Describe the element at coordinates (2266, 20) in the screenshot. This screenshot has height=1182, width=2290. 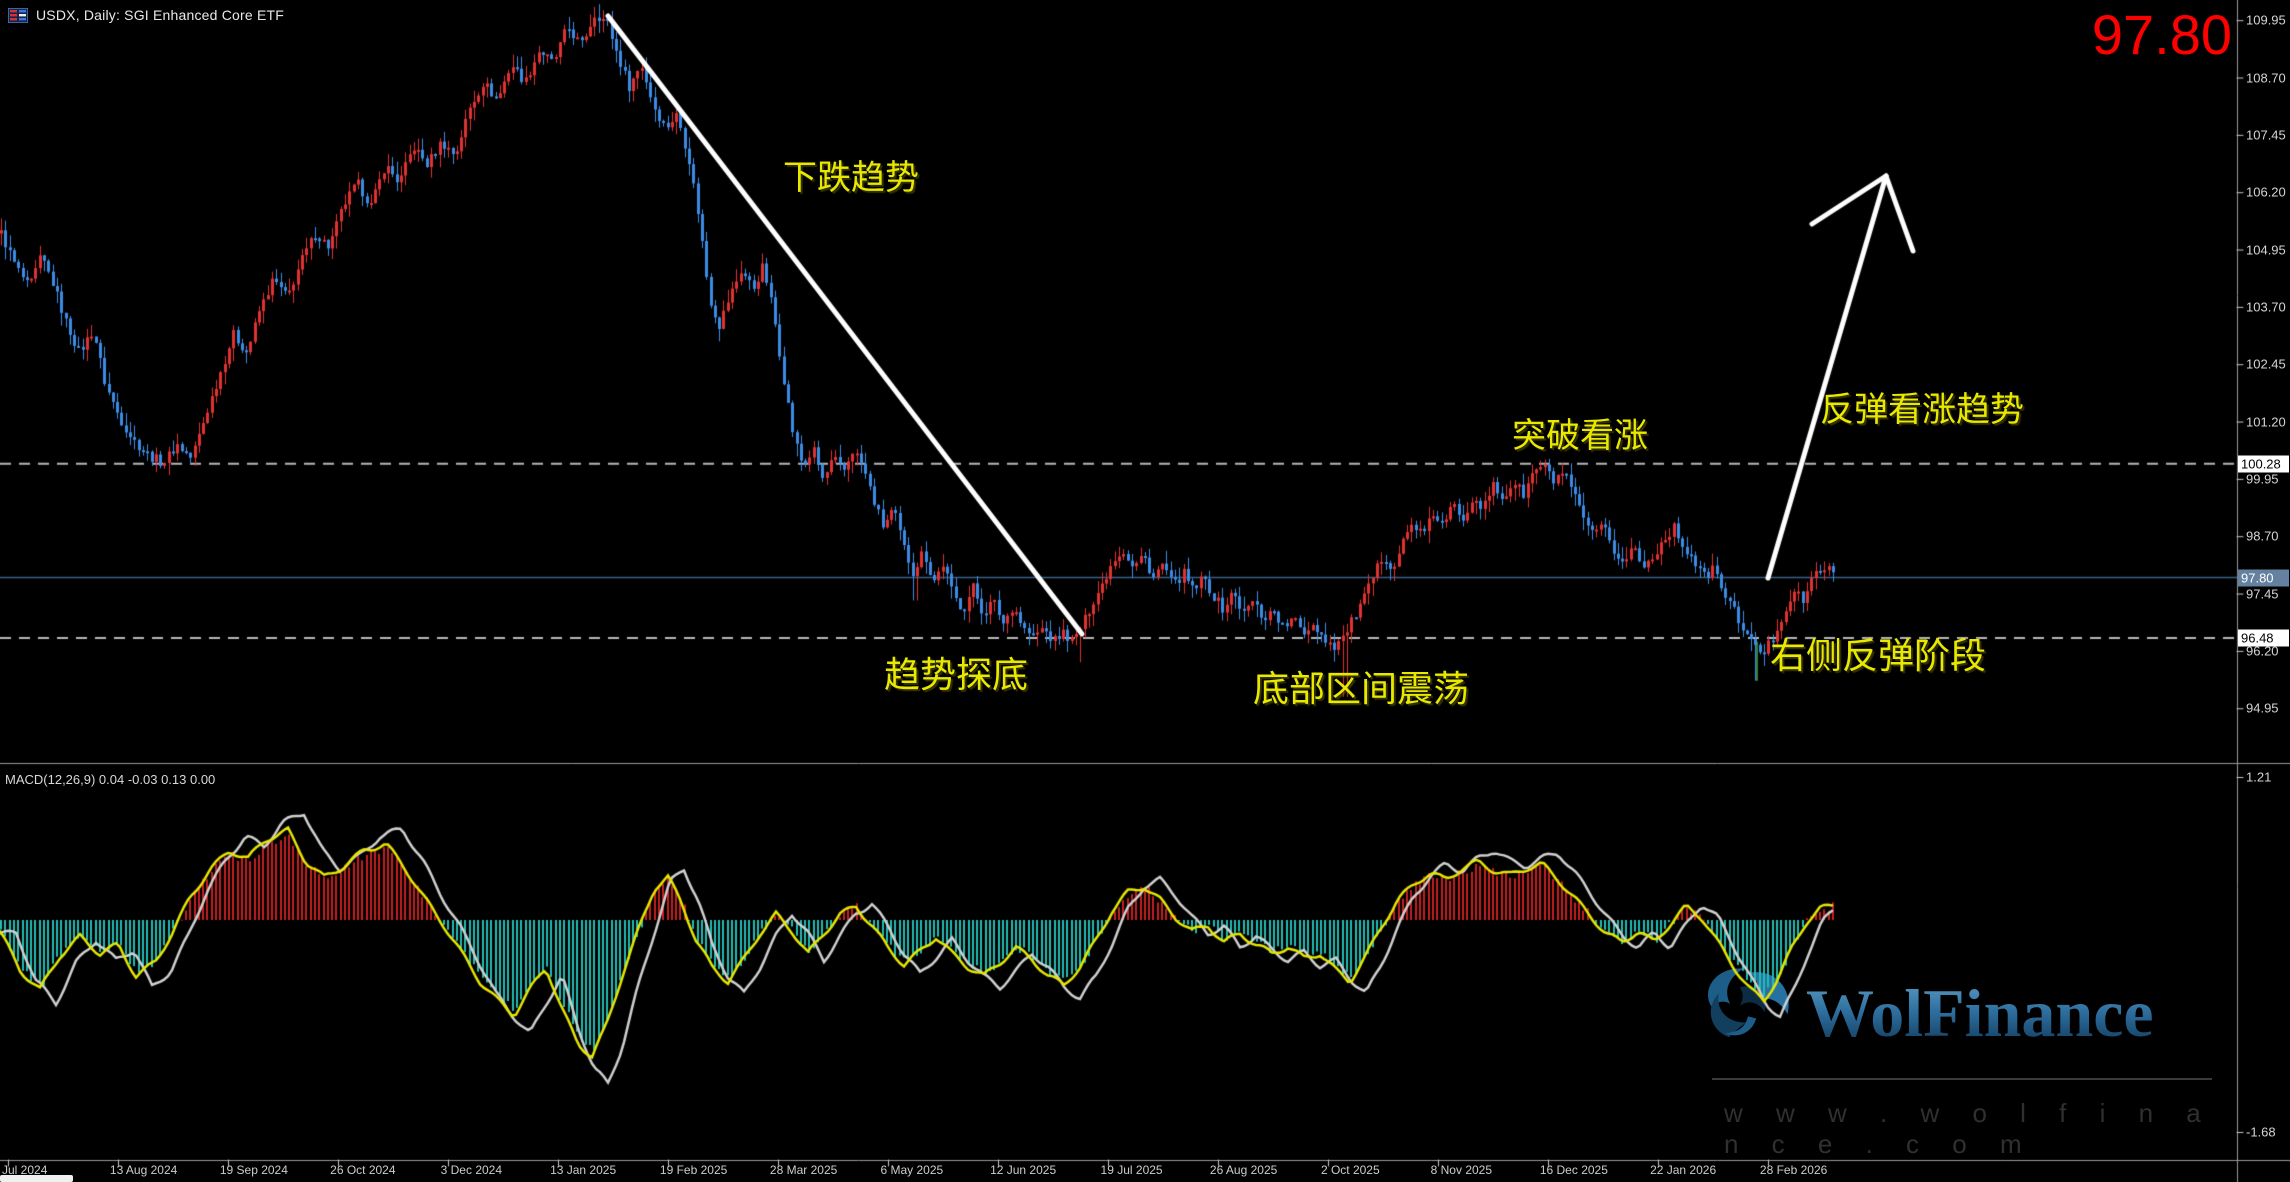
I see `price-axis-label: 109.95` at that location.